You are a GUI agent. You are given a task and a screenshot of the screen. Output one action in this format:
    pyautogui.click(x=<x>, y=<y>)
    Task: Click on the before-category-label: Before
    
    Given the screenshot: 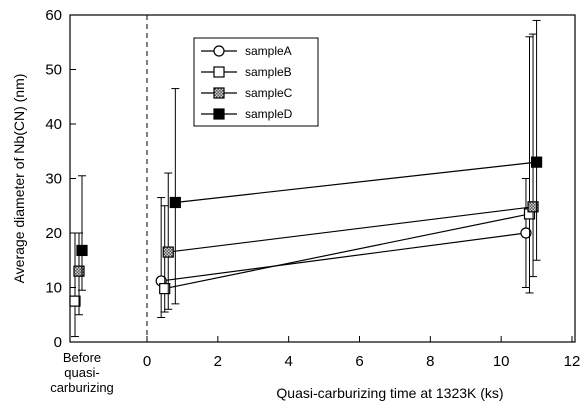 What is the action you would take?
    pyautogui.click(x=82, y=357)
    